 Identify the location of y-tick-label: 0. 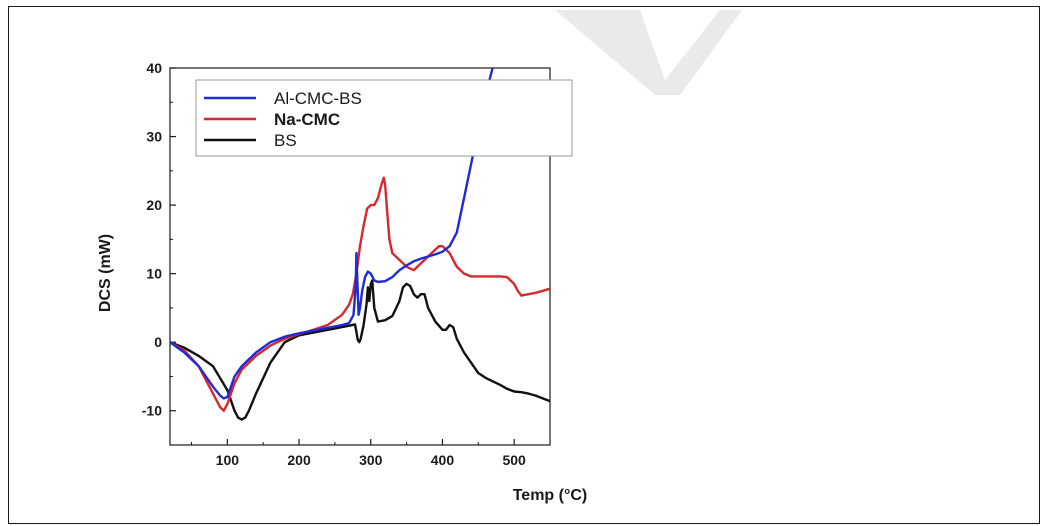
(158, 342).